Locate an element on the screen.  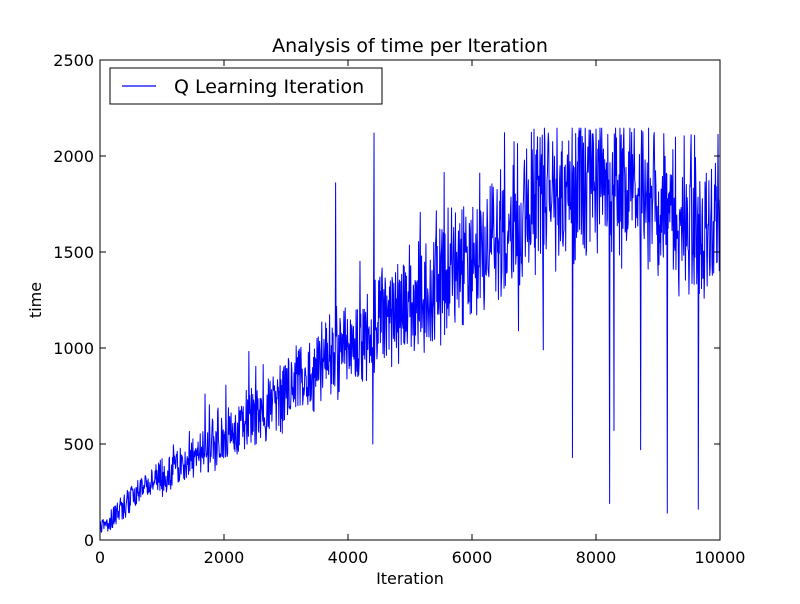
x-tick-label: 4000 is located at coordinates (348, 557).